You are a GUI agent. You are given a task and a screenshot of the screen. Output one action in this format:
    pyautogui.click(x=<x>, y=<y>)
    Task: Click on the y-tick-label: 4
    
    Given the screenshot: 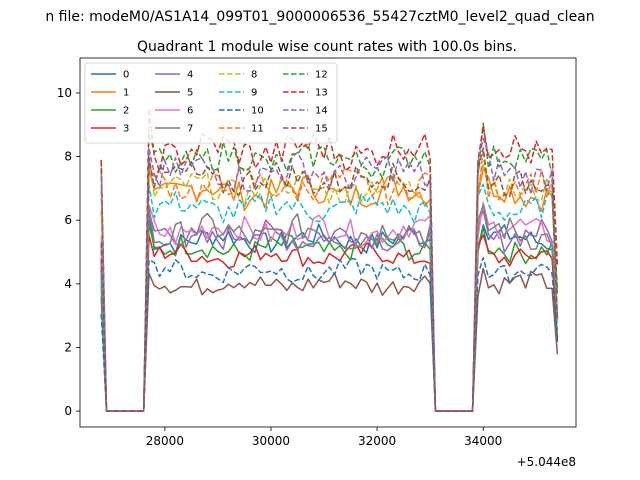 What is the action you would take?
    pyautogui.click(x=68, y=284)
    